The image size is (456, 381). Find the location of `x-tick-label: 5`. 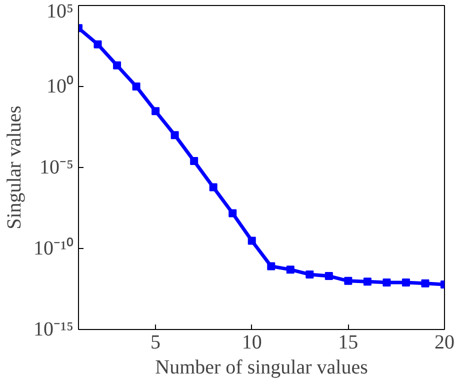

x-tick-label: 5 is located at coordinates (155, 343).